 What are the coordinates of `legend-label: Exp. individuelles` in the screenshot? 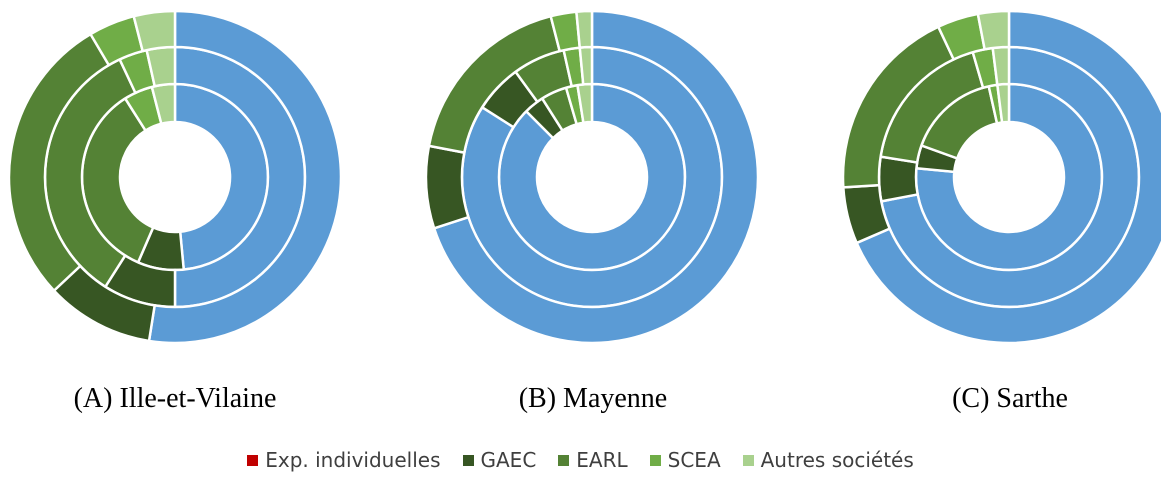 It's located at (353, 460).